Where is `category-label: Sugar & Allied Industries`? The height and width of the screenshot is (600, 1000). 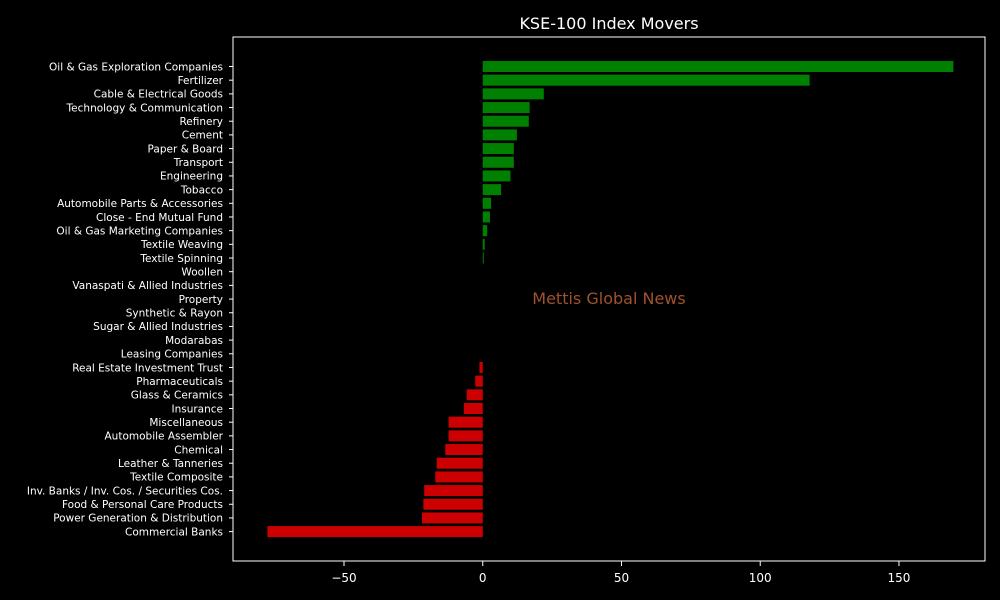 category-label: Sugar & Allied Industries is located at coordinates (158, 327).